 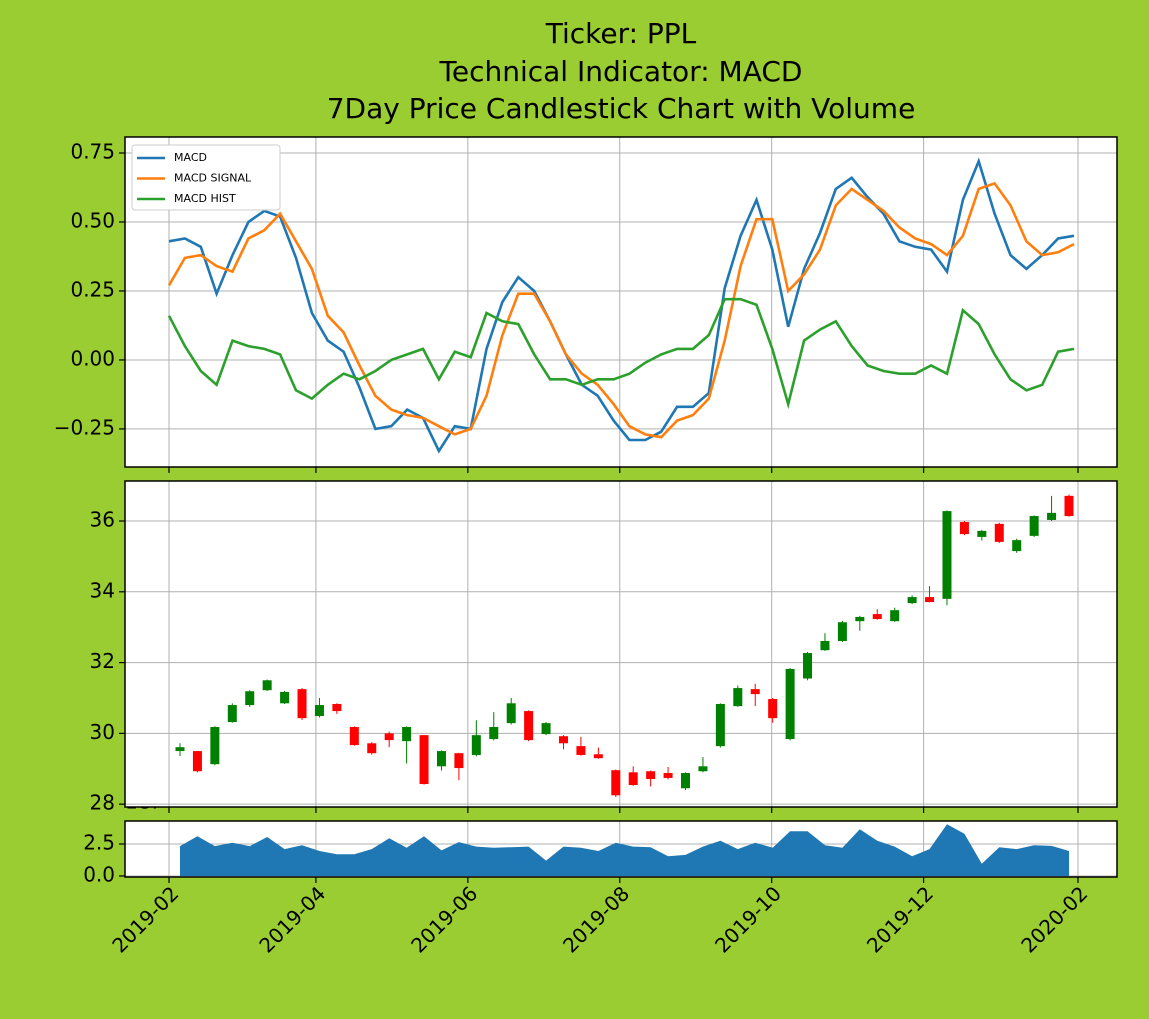 What do you see at coordinates (748, 919) in the screenshot?
I see `x-tick-label: 2019-10` at bounding box center [748, 919].